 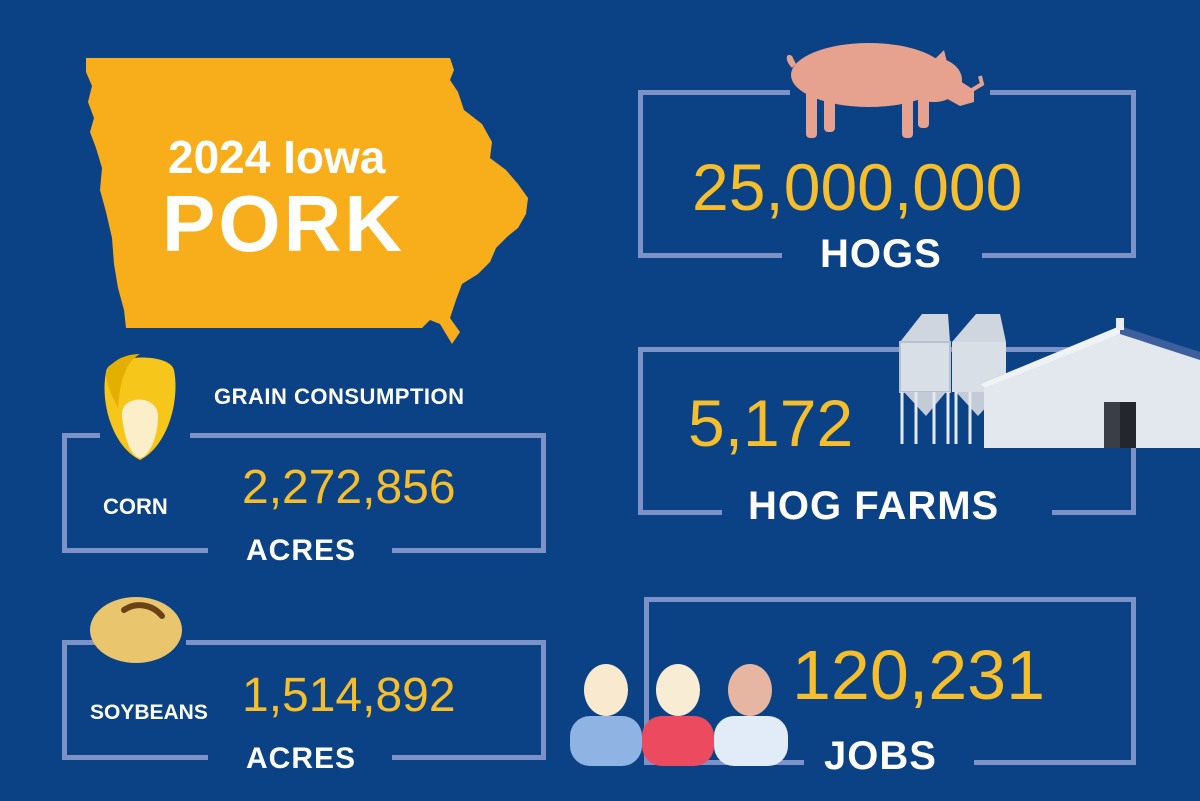 What do you see at coordinates (679, 715) in the screenshot?
I see `people-icon` at bounding box center [679, 715].